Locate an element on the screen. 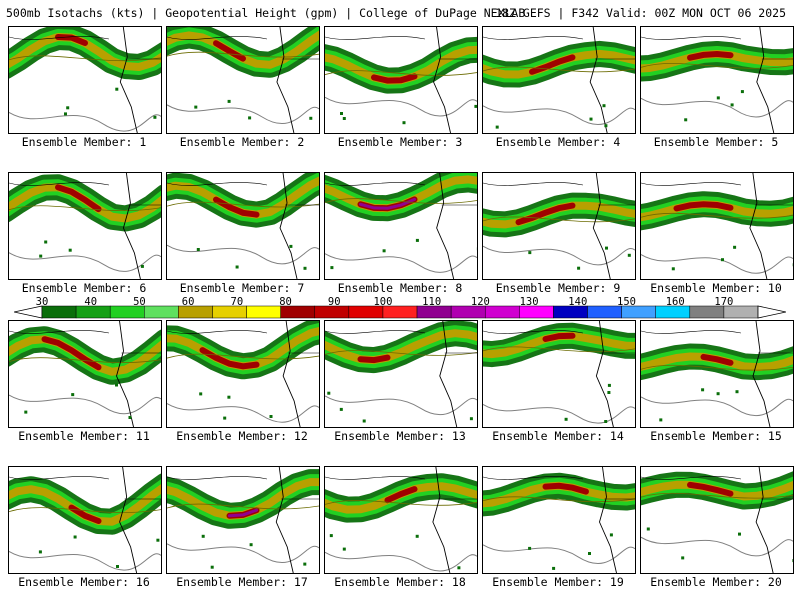 The width and height of the screenshot is (800, 600). panel-label: Ensemble Member: 4 is located at coordinates (558, 142).